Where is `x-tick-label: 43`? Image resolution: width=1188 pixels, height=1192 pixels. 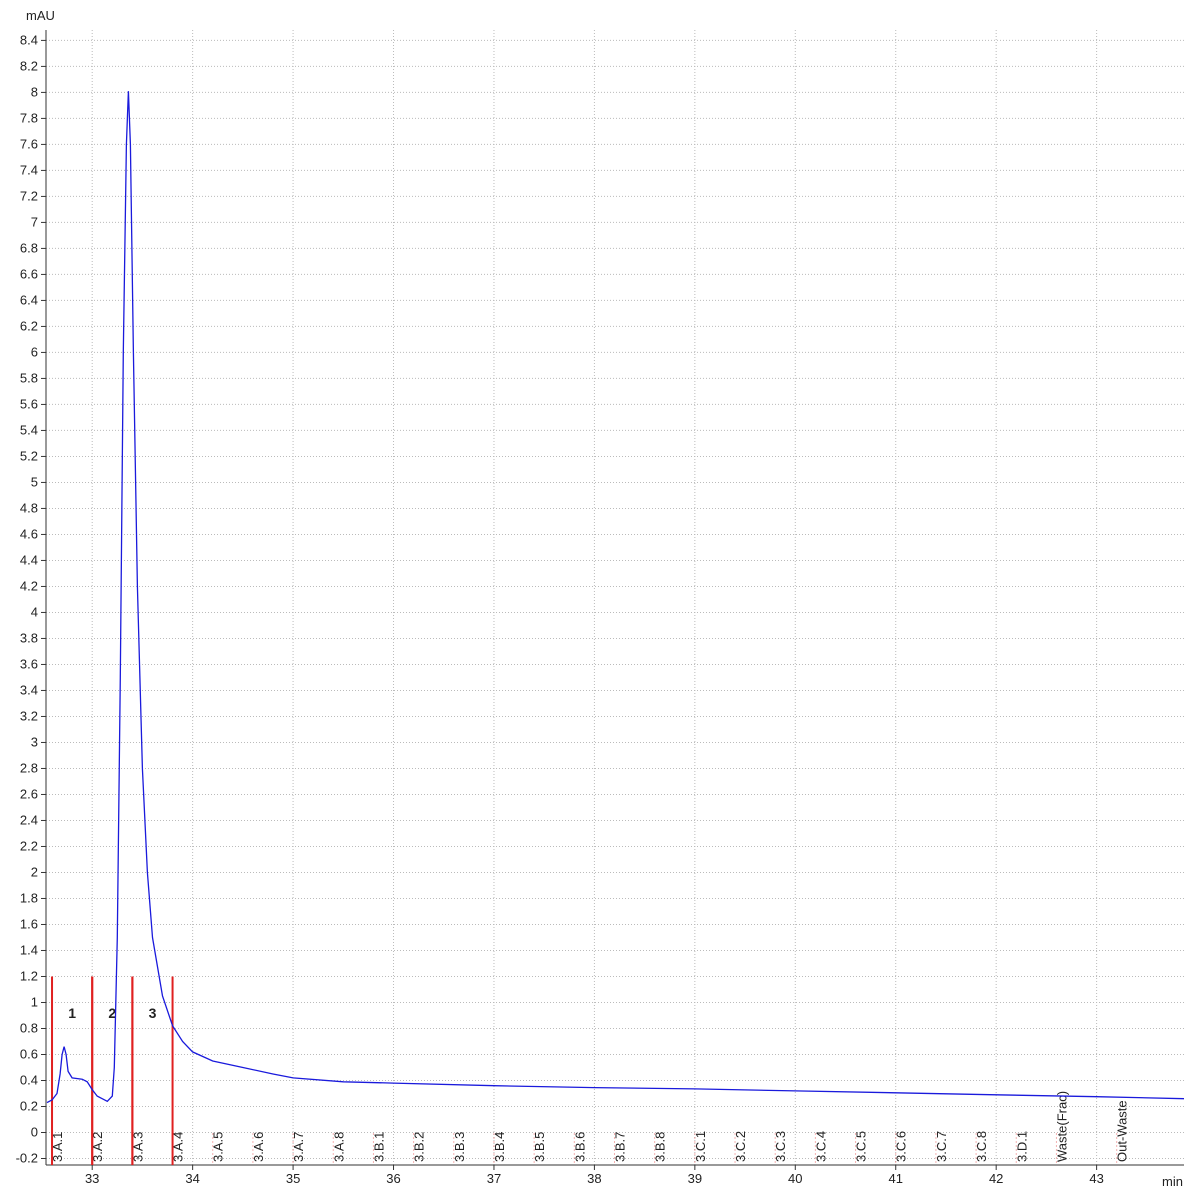 x-tick-label: 43 is located at coordinates (1096, 1178).